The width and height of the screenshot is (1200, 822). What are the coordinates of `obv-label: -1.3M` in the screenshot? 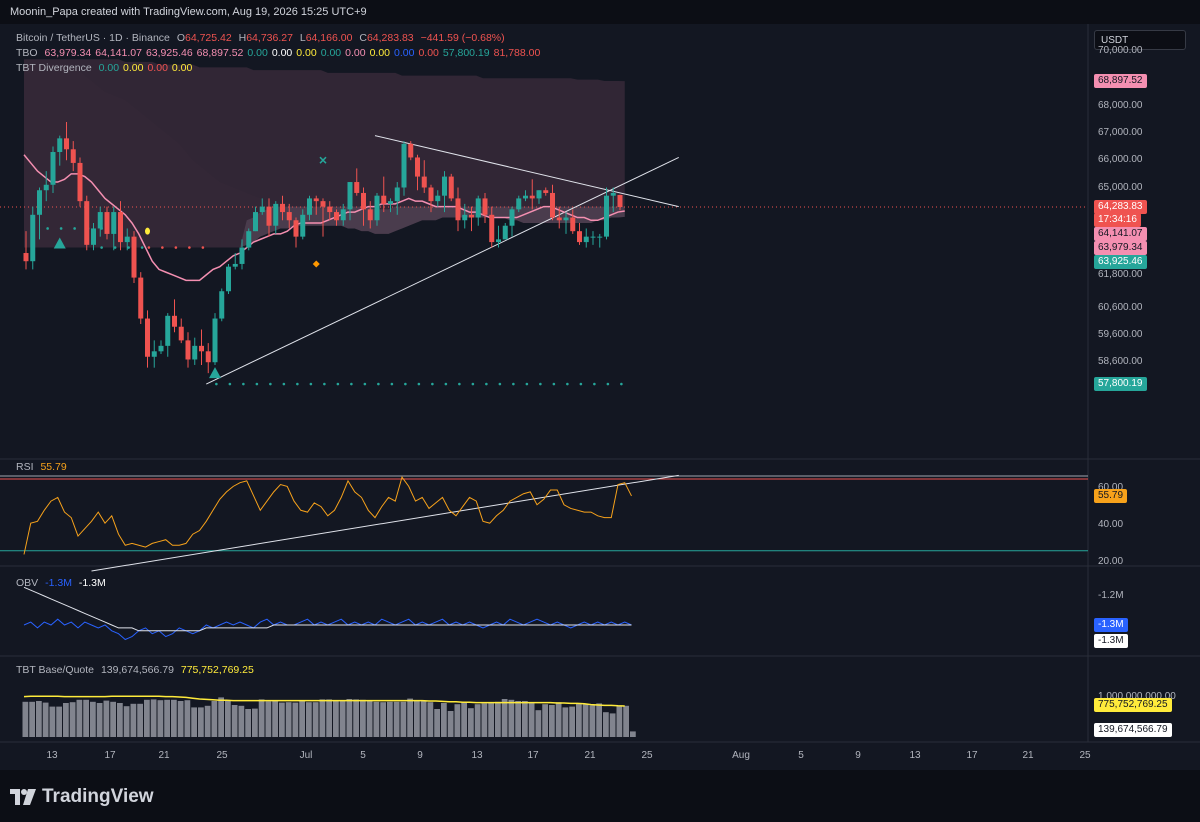 It's located at (1111, 641).